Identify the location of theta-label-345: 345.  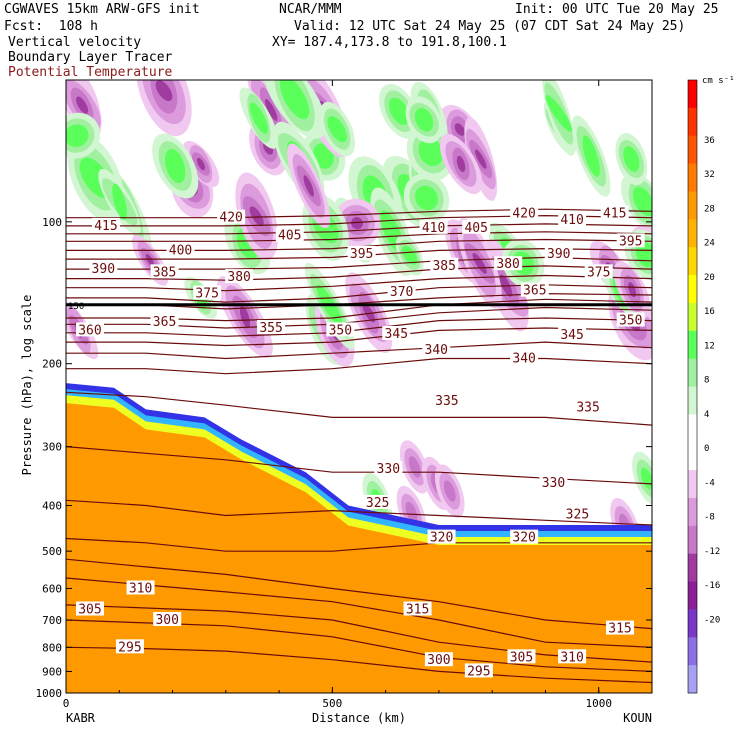
(396, 334).